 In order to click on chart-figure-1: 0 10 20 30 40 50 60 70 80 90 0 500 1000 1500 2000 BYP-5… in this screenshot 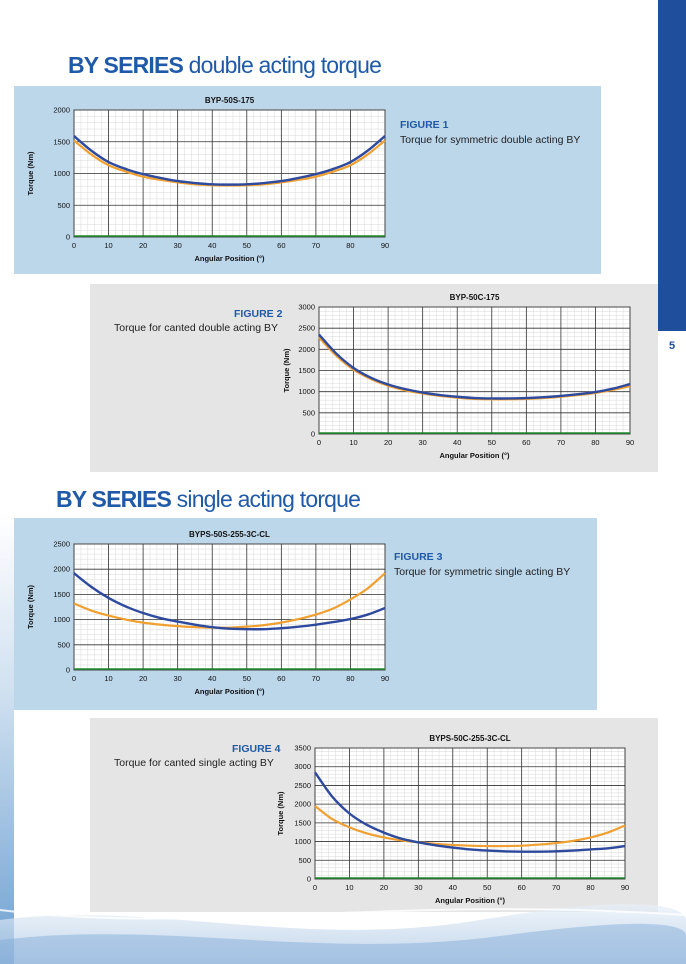, I will do `click(207, 179)`.